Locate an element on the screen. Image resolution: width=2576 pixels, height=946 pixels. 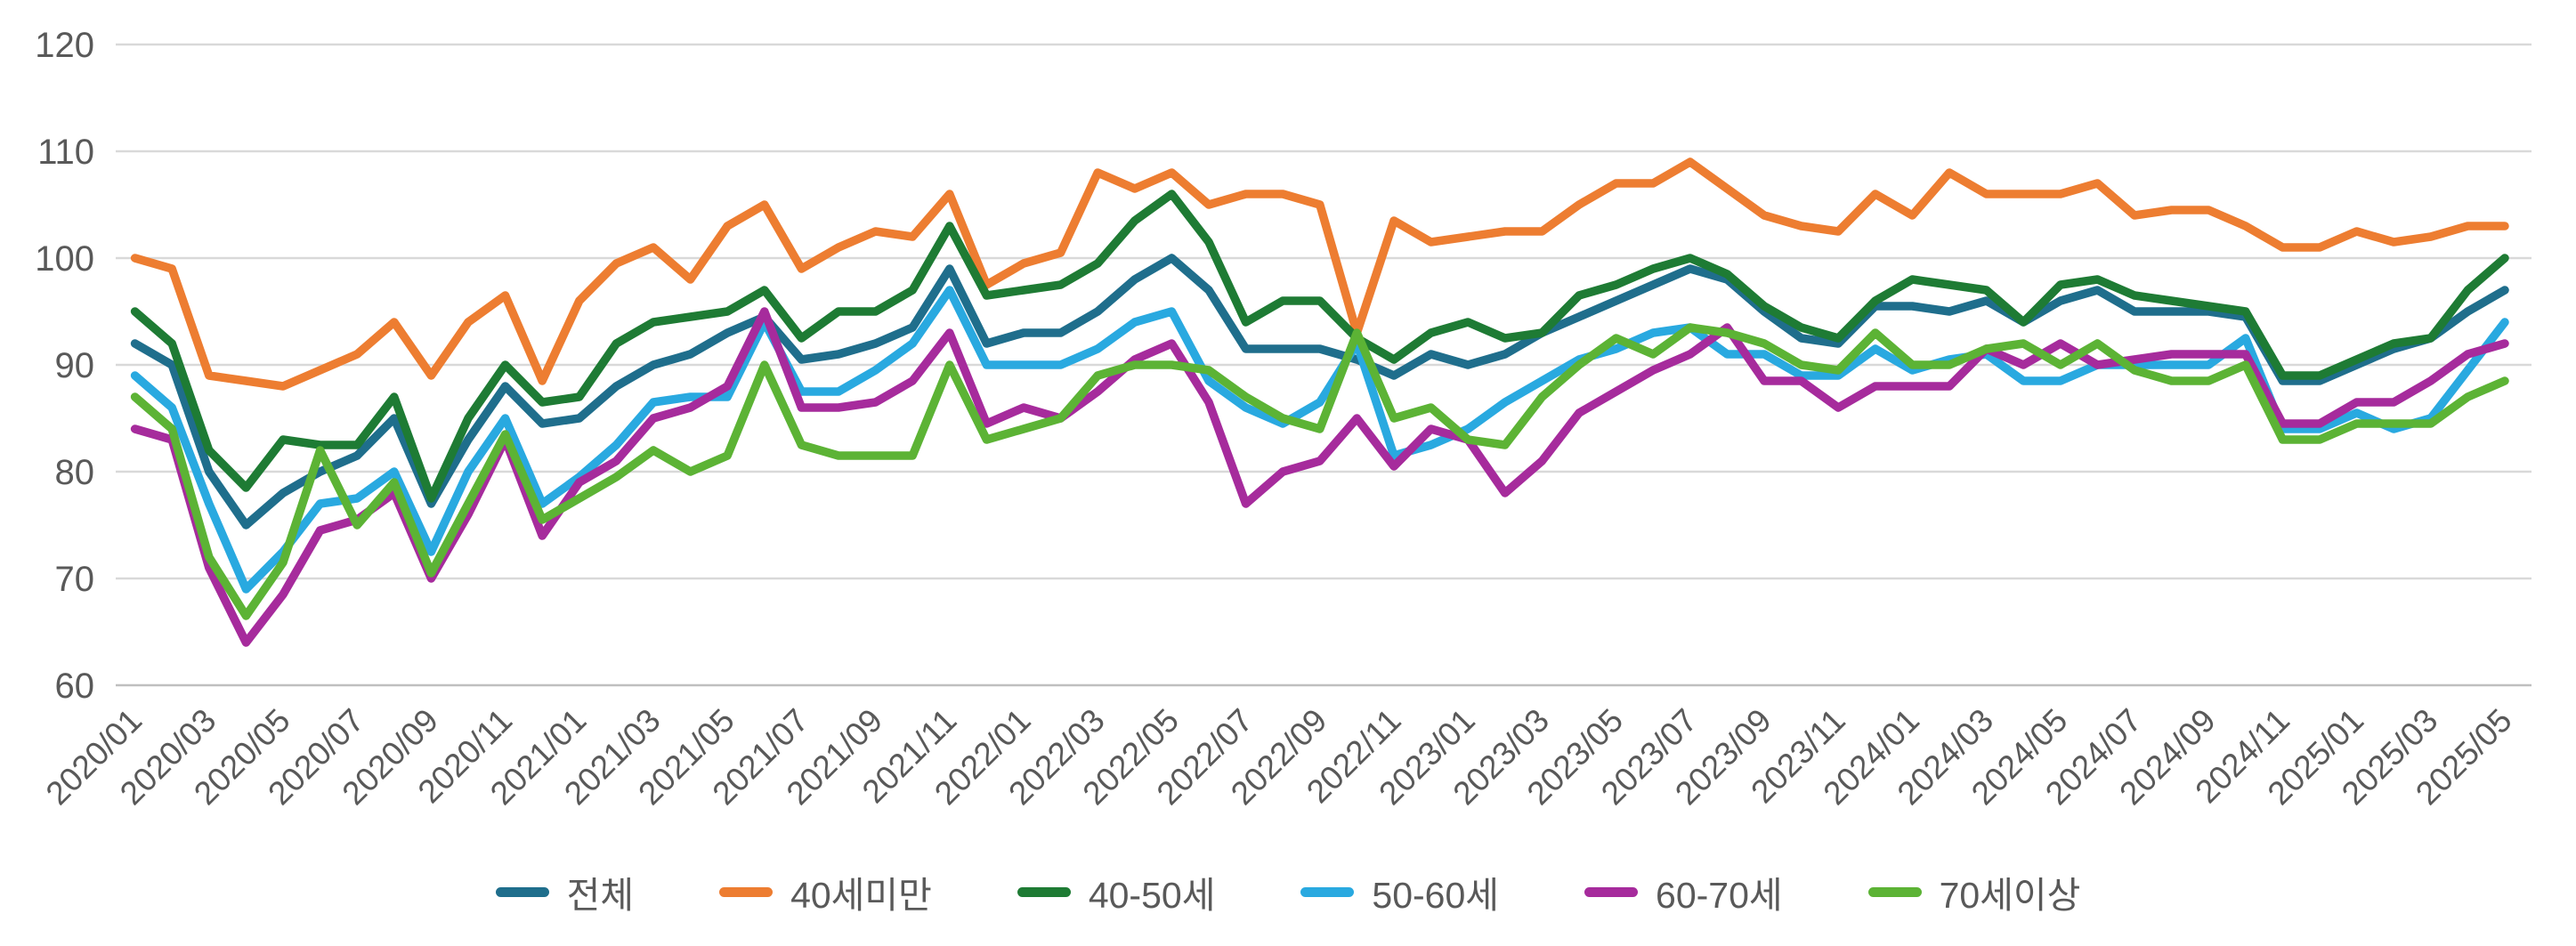
legend-item-60-70: 60-70세 is located at coordinates (1684, 891).